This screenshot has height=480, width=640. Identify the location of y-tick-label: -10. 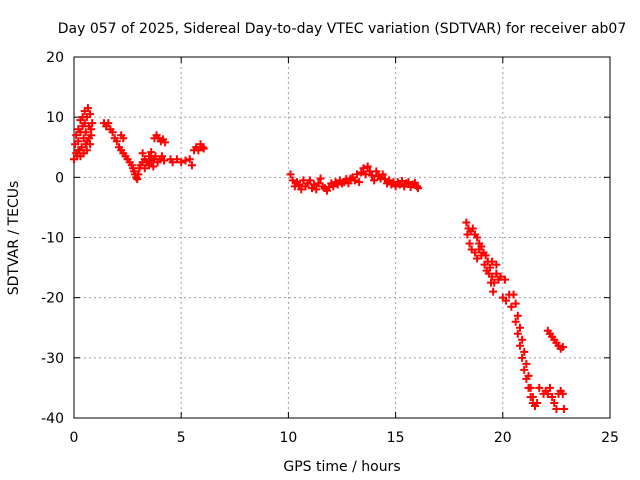
(52, 239).